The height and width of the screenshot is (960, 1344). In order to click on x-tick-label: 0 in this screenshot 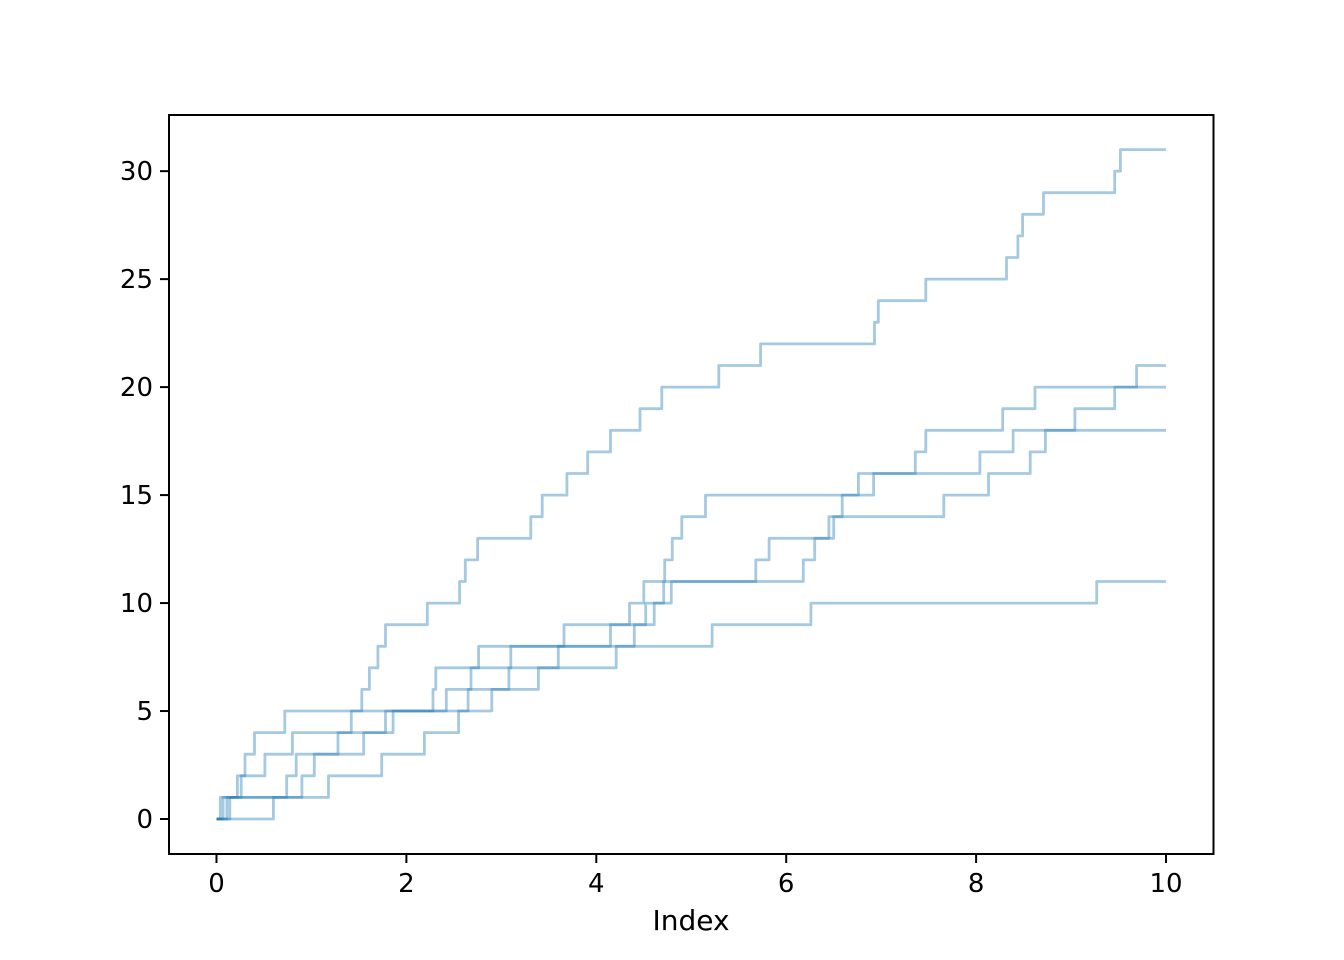, I will do `click(216, 884)`.